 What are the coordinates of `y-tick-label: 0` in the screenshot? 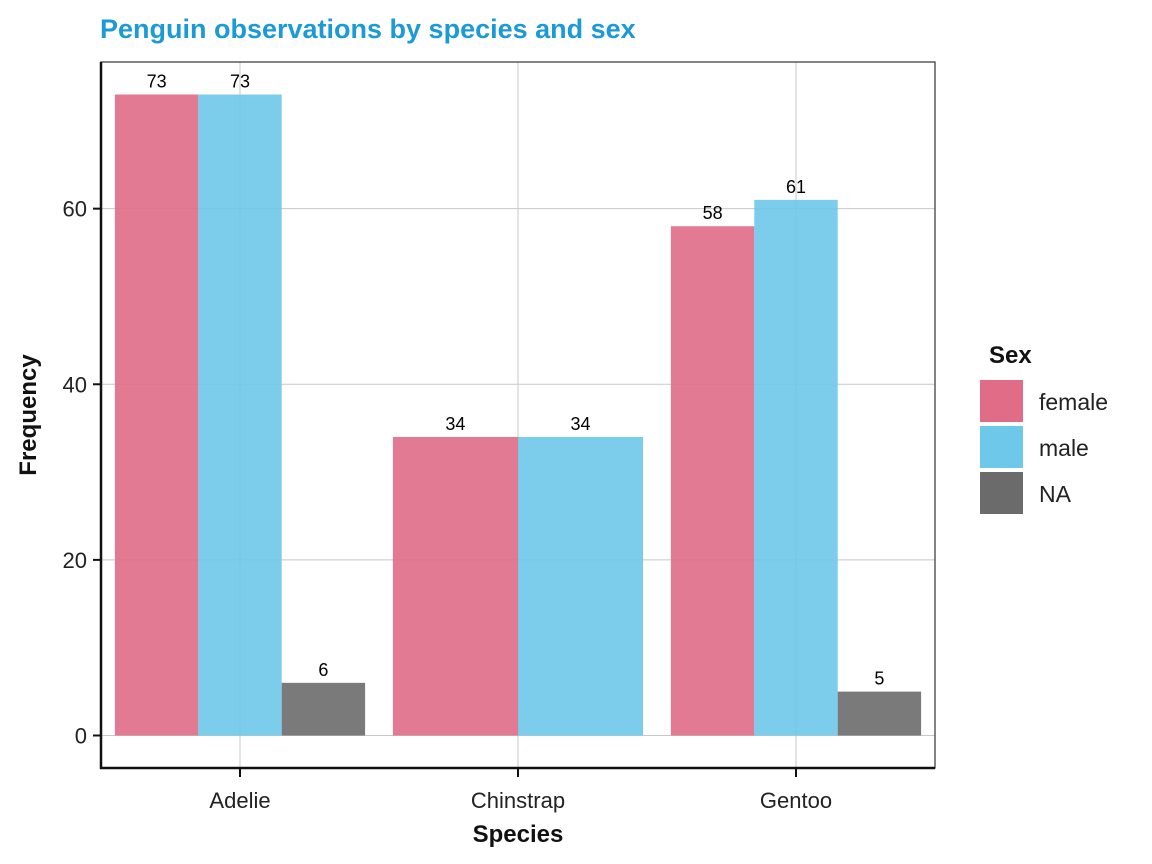 It's located at (81, 736).